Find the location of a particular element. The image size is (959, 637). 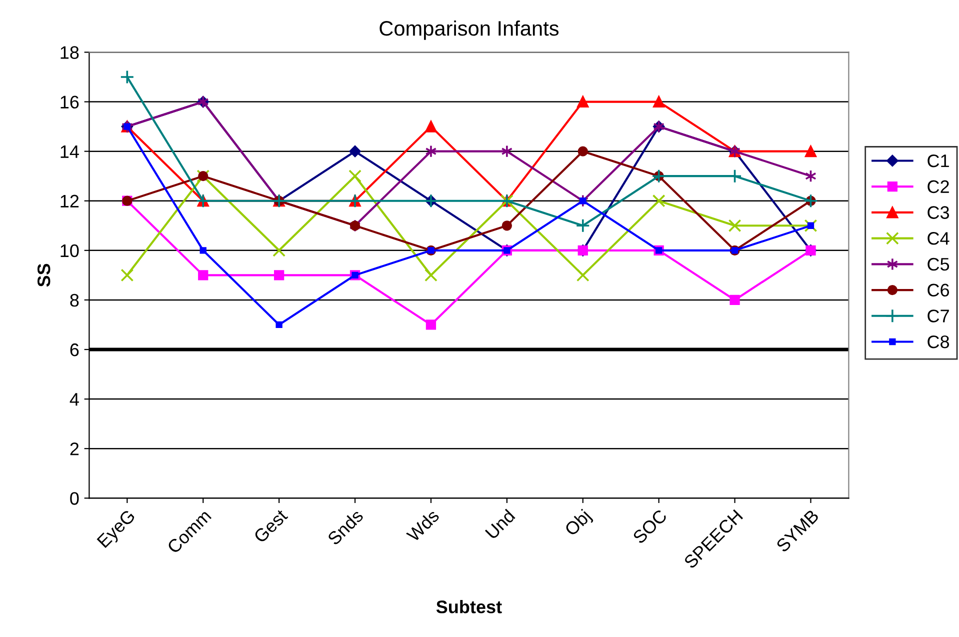

y-tick-label: 14 is located at coordinates (69, 151).